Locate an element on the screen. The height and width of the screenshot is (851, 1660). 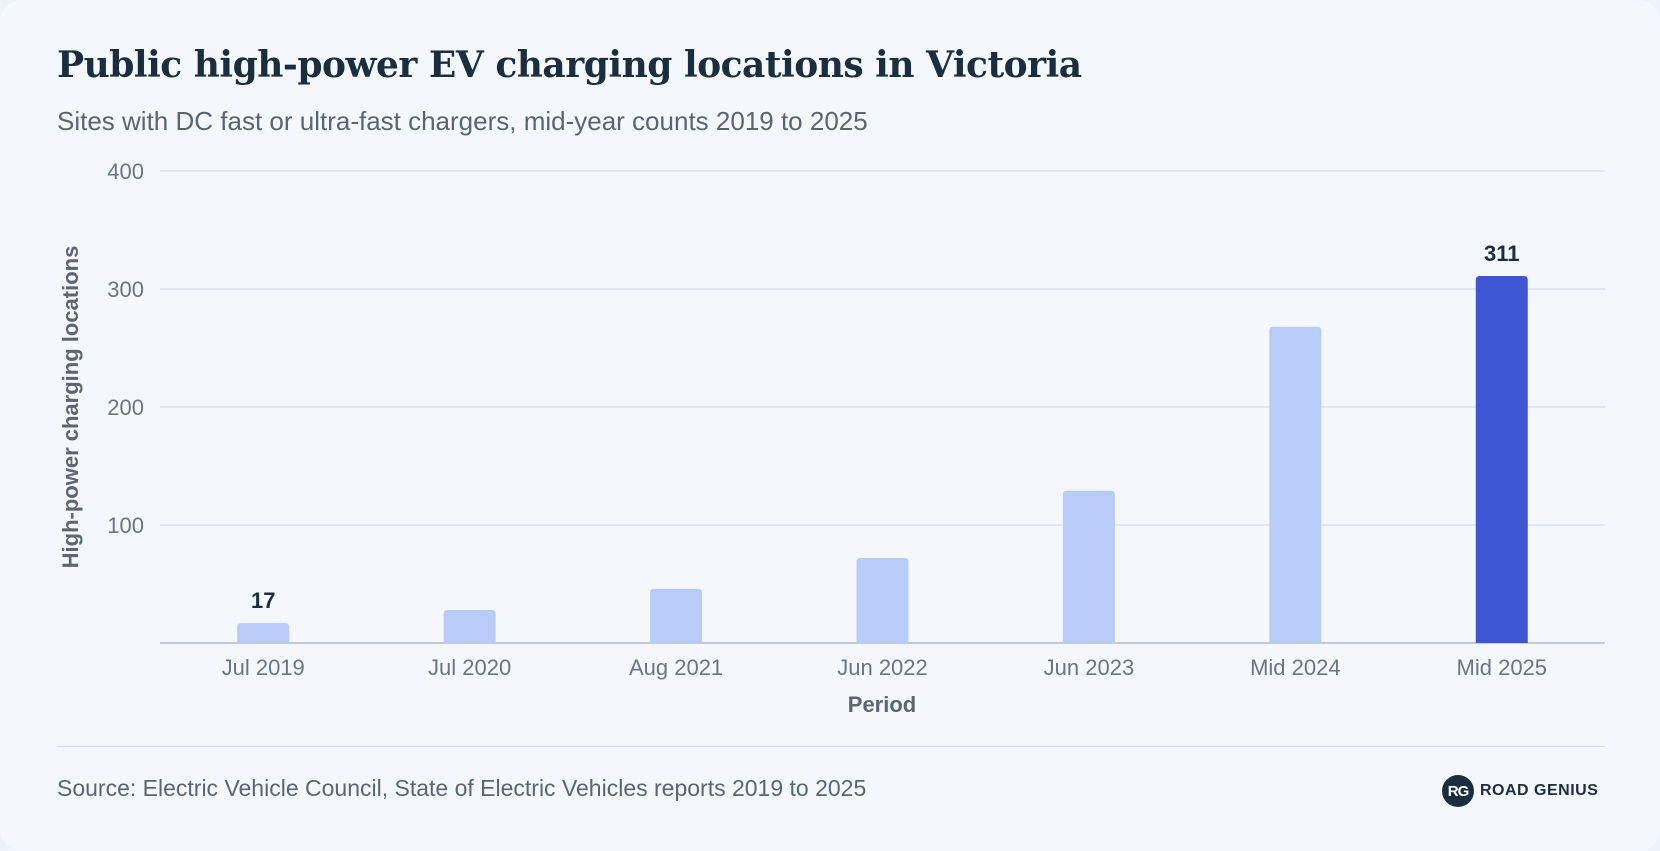
y-axis-title: High-power charging locations is located at coordinates (70, 407).